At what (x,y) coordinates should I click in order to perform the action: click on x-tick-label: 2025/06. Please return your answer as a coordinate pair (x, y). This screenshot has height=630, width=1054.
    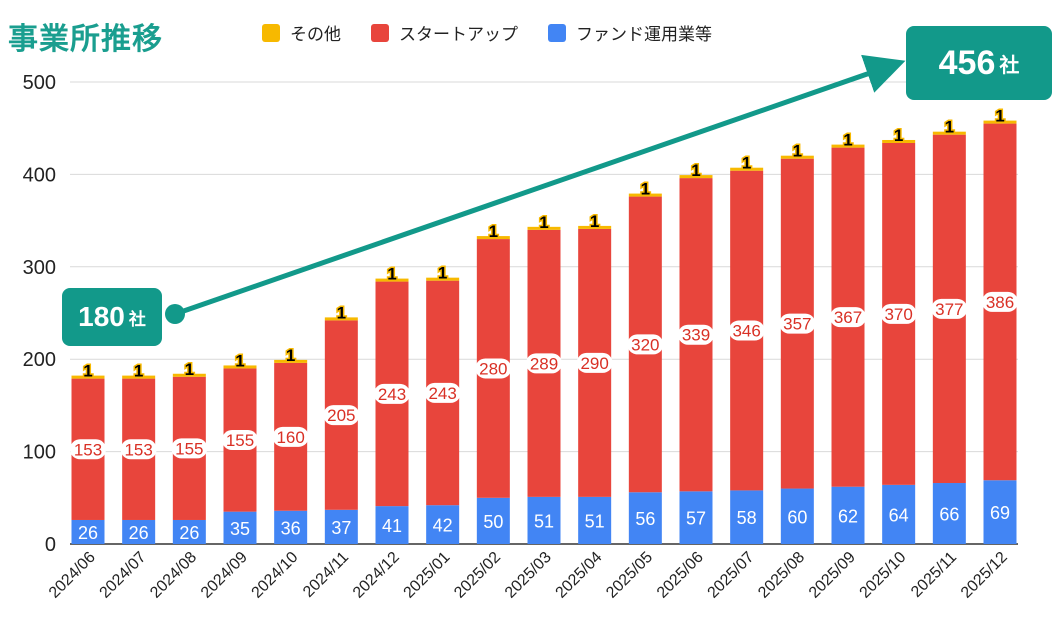
    Looking at the image, I should click on (680, 575).